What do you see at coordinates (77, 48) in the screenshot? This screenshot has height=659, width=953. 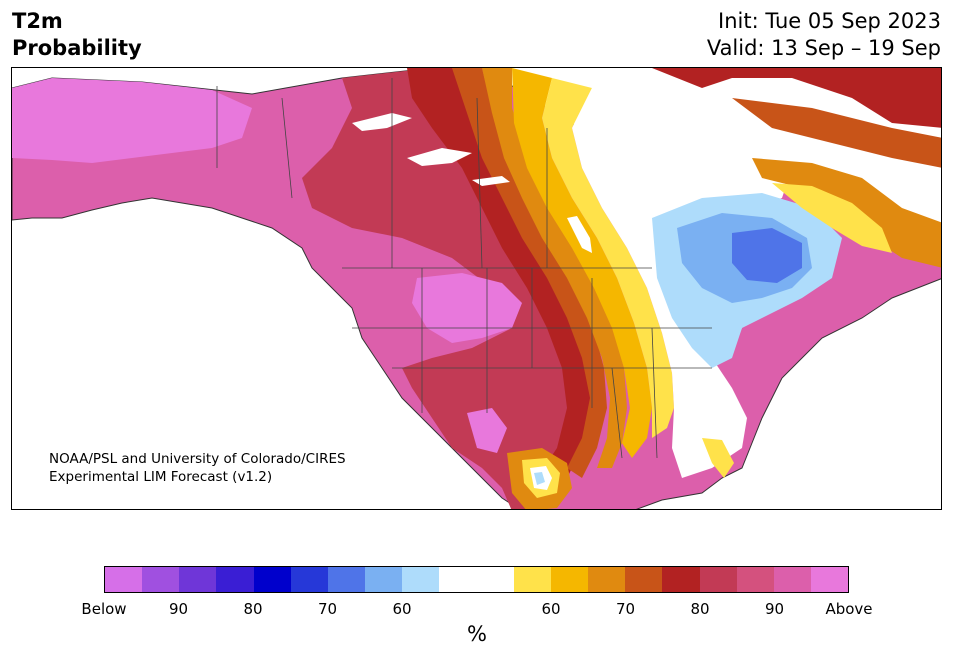 I see `probability-label: Probability` at bounding box center [77, 48].